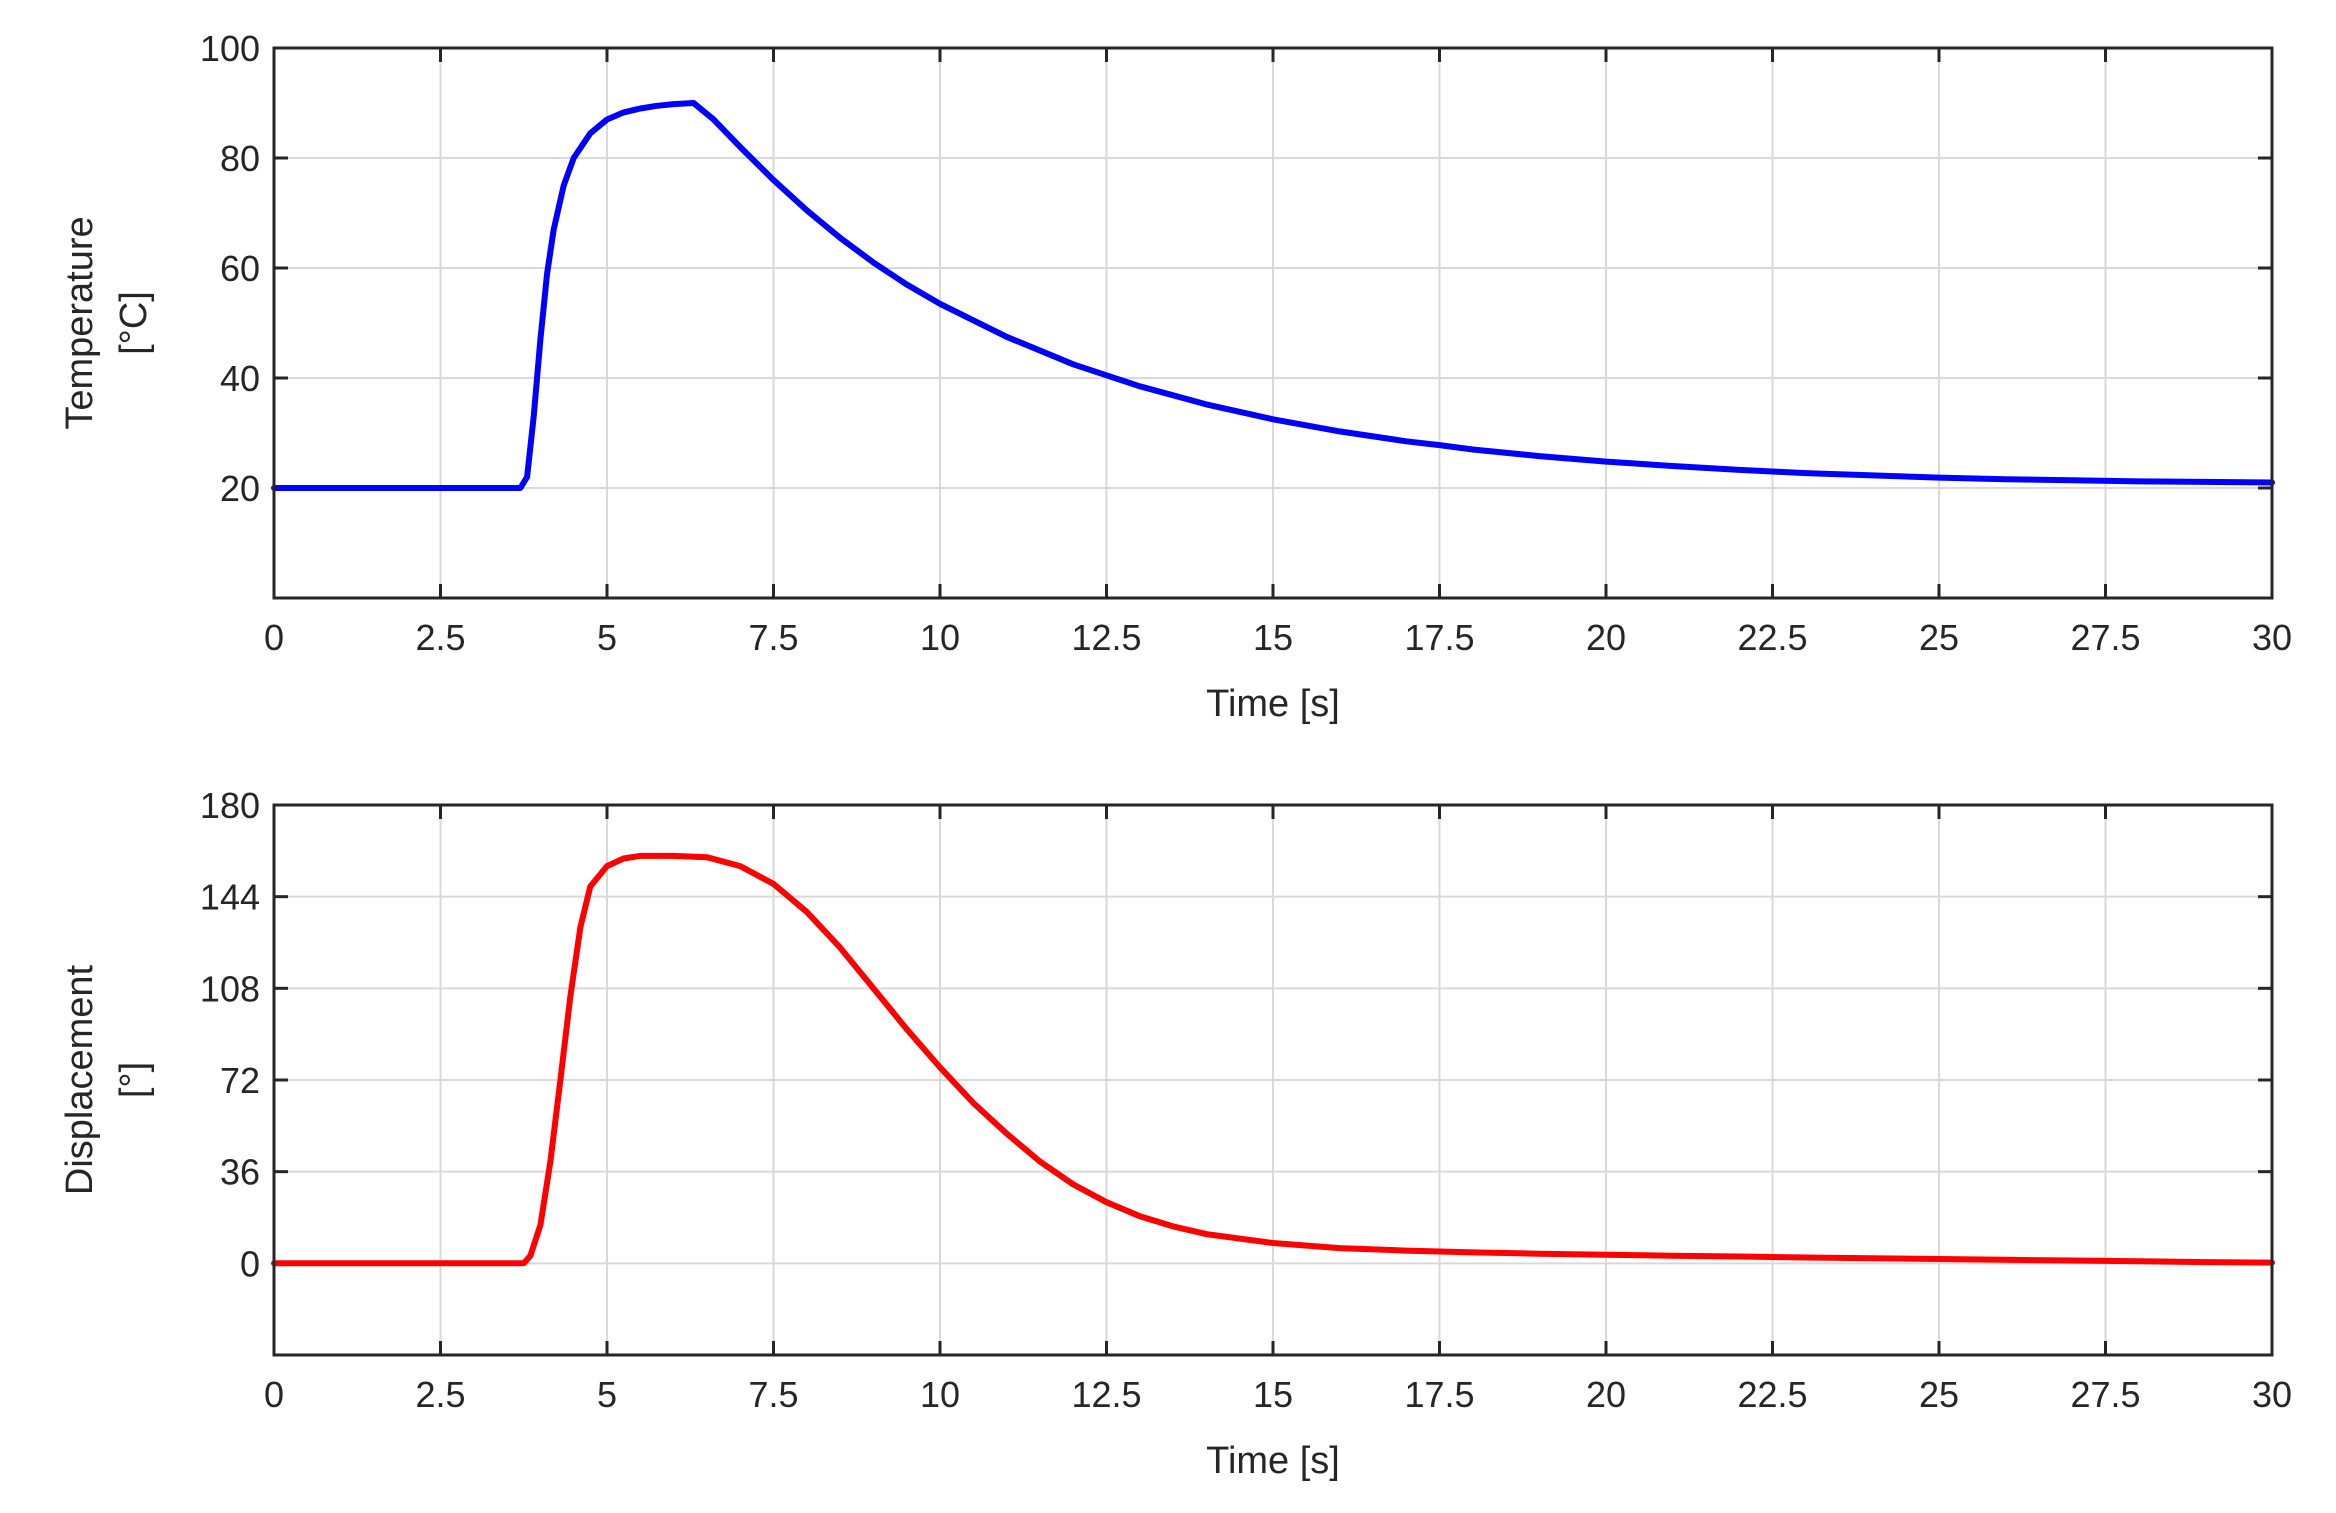 This screenshot has height=1513, width=2336. I want to click on y-tick-label: 72, so click(240, 1080).